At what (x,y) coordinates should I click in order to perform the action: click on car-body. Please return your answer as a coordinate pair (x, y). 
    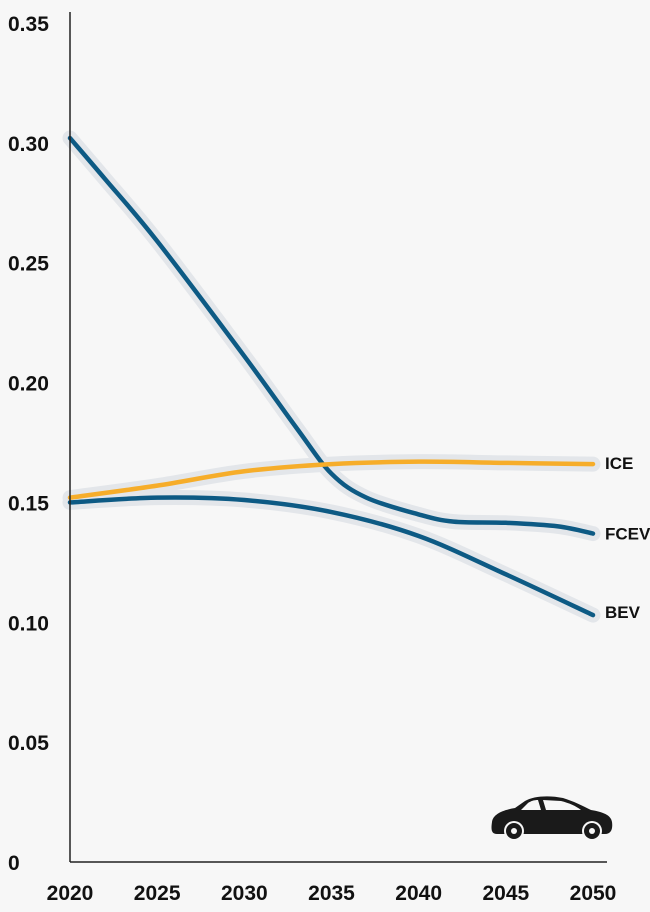
    Looking at the image, I should click on (552, 815).